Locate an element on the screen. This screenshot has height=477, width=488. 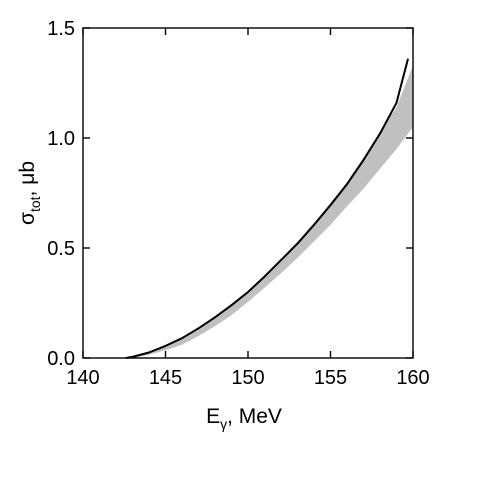
y-axis-label-rest: , μb is located at coordinates (27, 178).